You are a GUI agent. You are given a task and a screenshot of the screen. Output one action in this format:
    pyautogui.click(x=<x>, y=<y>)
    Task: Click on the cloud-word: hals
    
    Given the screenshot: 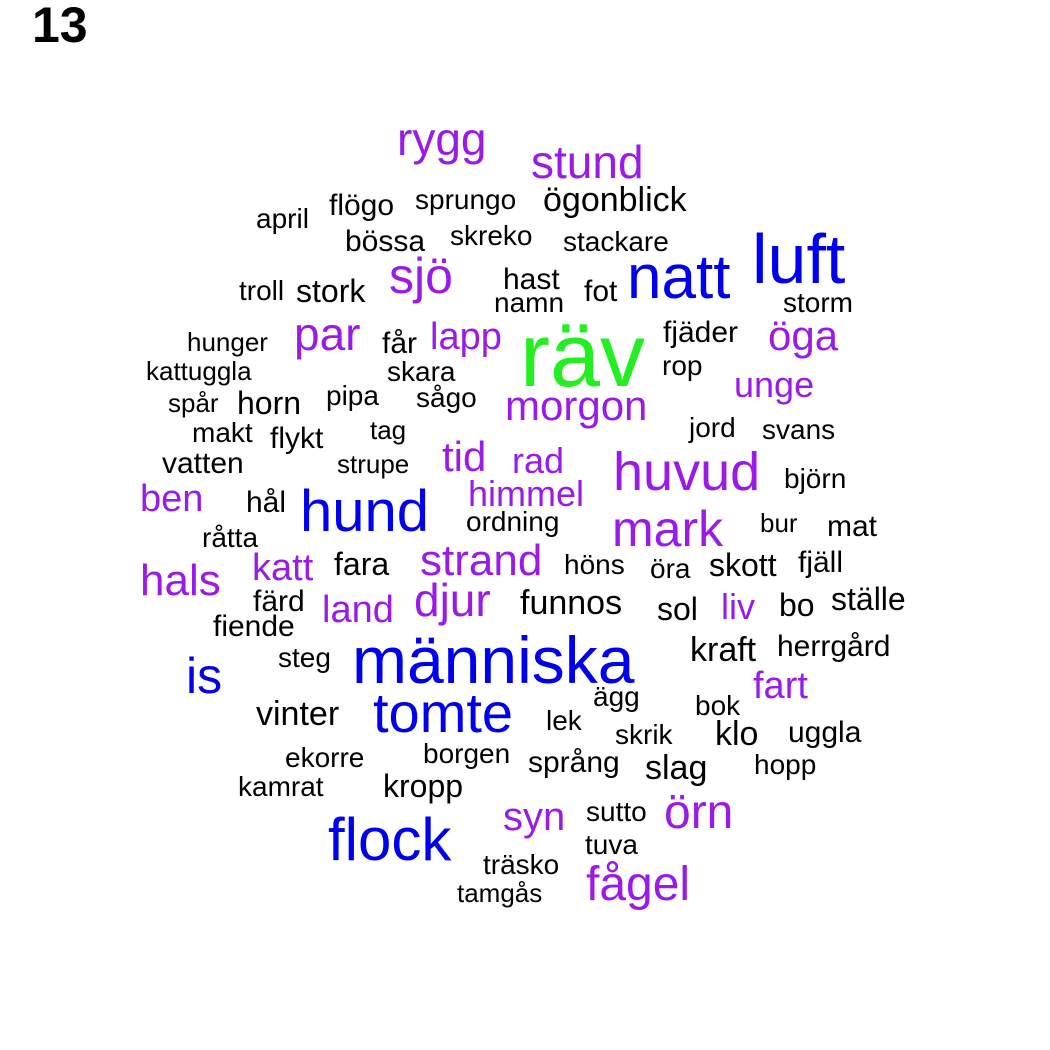 What is the action you would take?
    pyautogui.click(x=180, y=580)
    